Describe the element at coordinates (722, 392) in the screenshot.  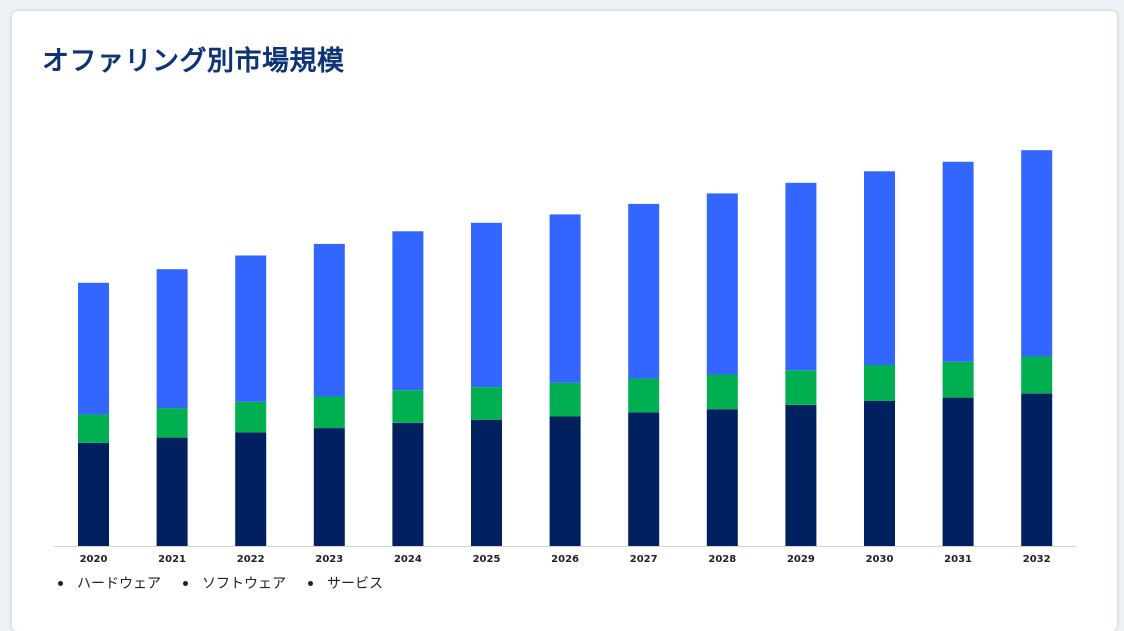
I see `bar-segment-2028-s1` at that location.